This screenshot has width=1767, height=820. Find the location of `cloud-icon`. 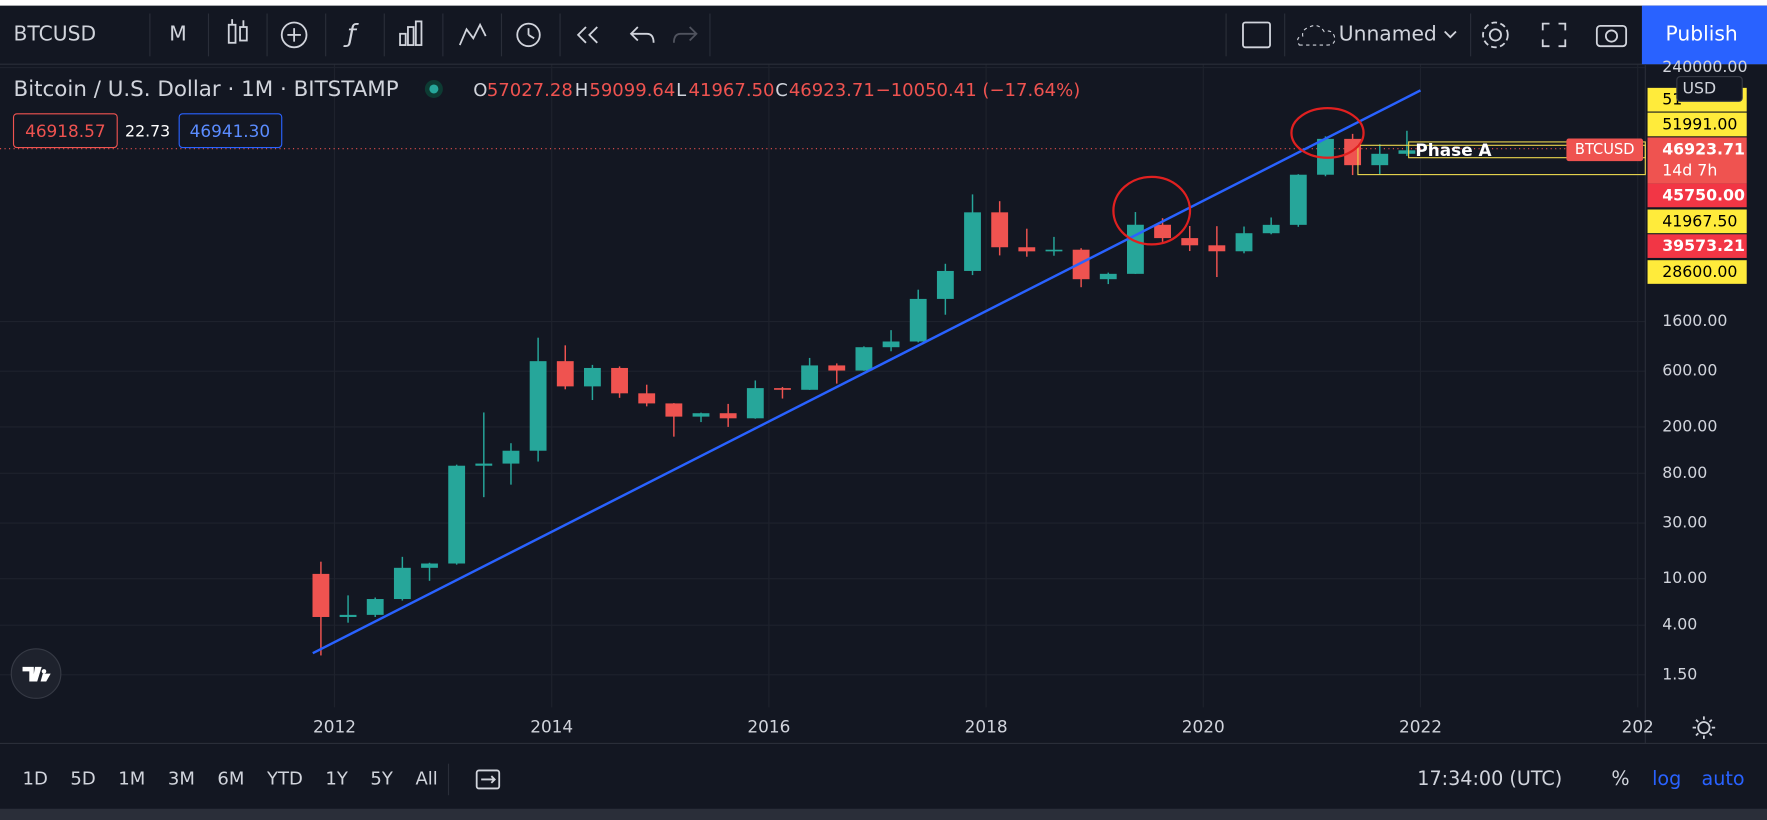

cloud-icon is located at coordinates (1316, 35).